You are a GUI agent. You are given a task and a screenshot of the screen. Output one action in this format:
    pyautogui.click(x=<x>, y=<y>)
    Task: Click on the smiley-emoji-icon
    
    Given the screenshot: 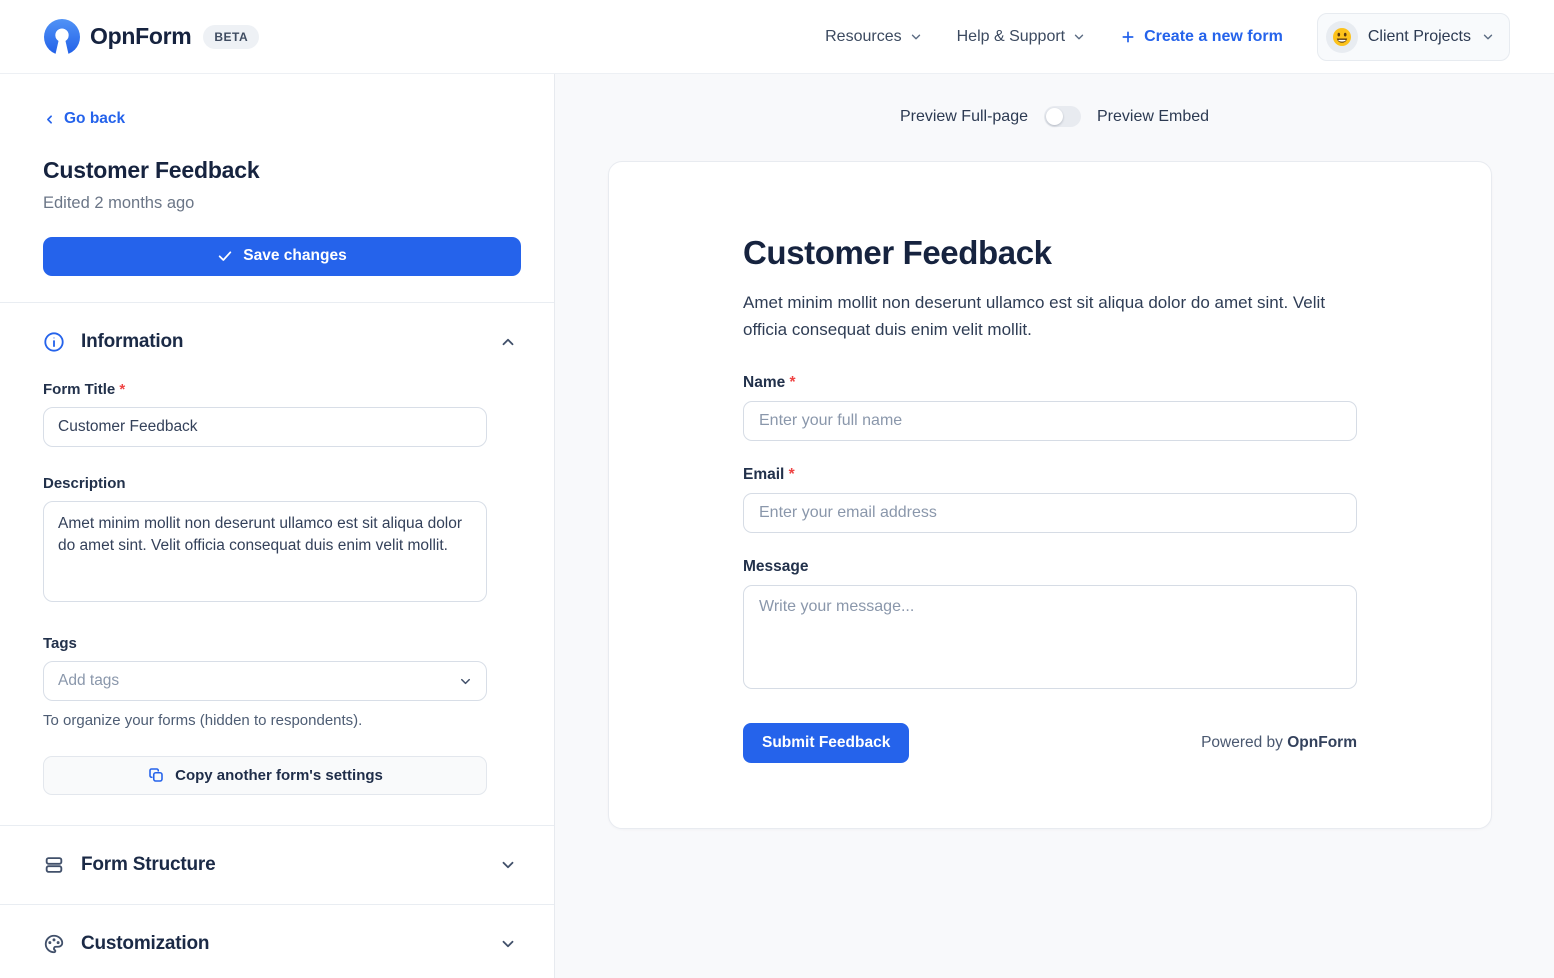 What is the action you would take?
    pyautogui.click(x=1342, y=37)
    